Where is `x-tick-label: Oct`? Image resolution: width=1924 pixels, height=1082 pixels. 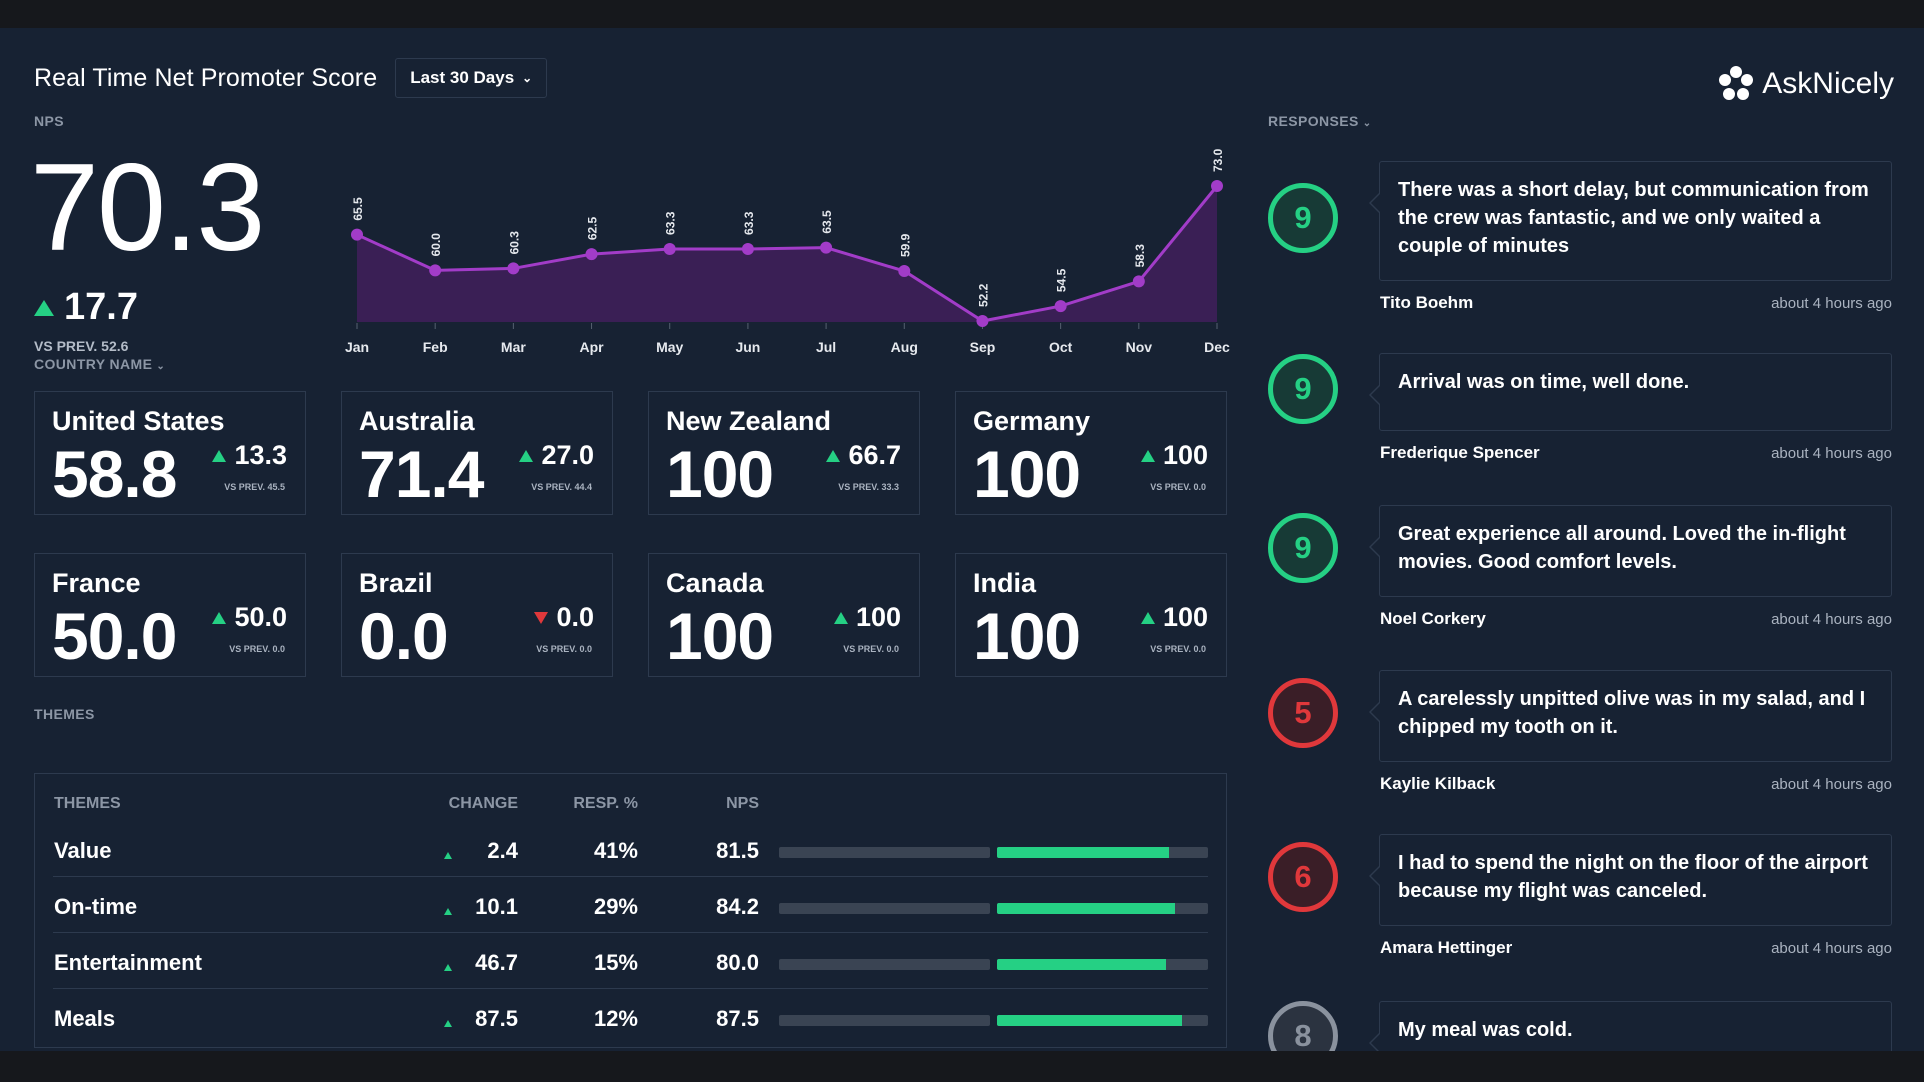
x-tick-label: Oct is located at coordinates (1061, 347).